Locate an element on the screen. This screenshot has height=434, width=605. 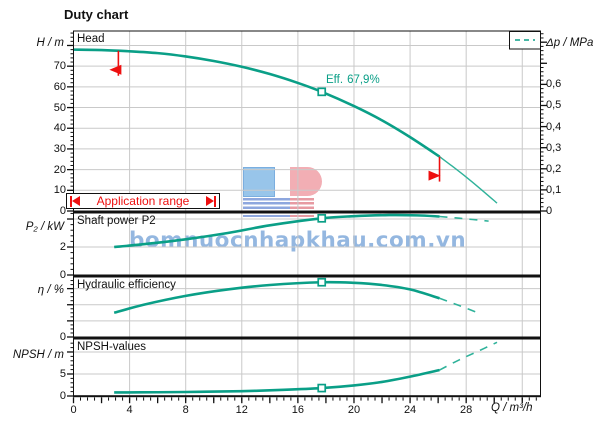
efficiency-curve is located at coordinates (276, 297).